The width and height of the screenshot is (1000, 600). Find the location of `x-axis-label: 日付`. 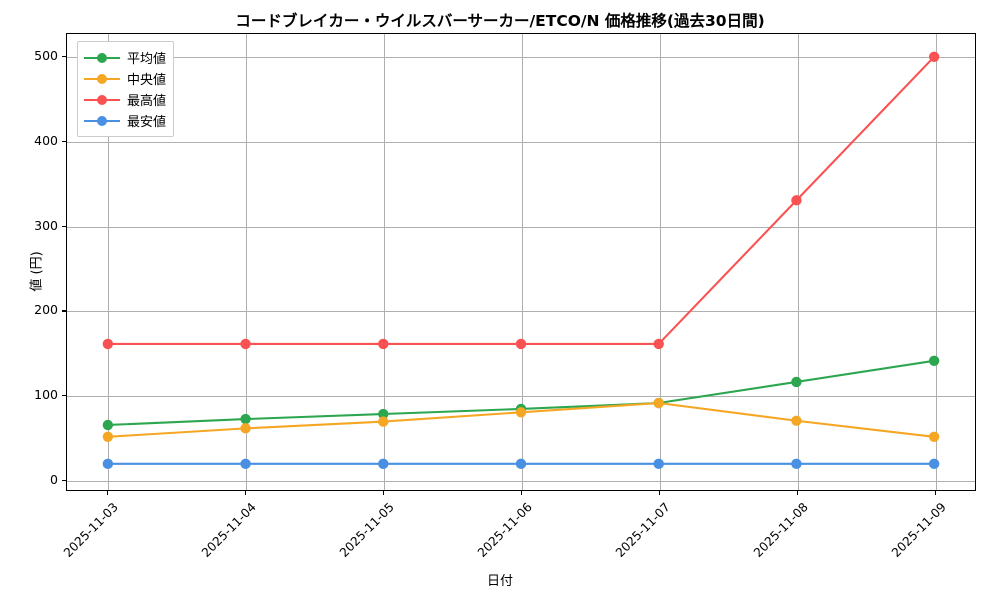

x-axis-label: 日付 is located at coordinates (499, 581).